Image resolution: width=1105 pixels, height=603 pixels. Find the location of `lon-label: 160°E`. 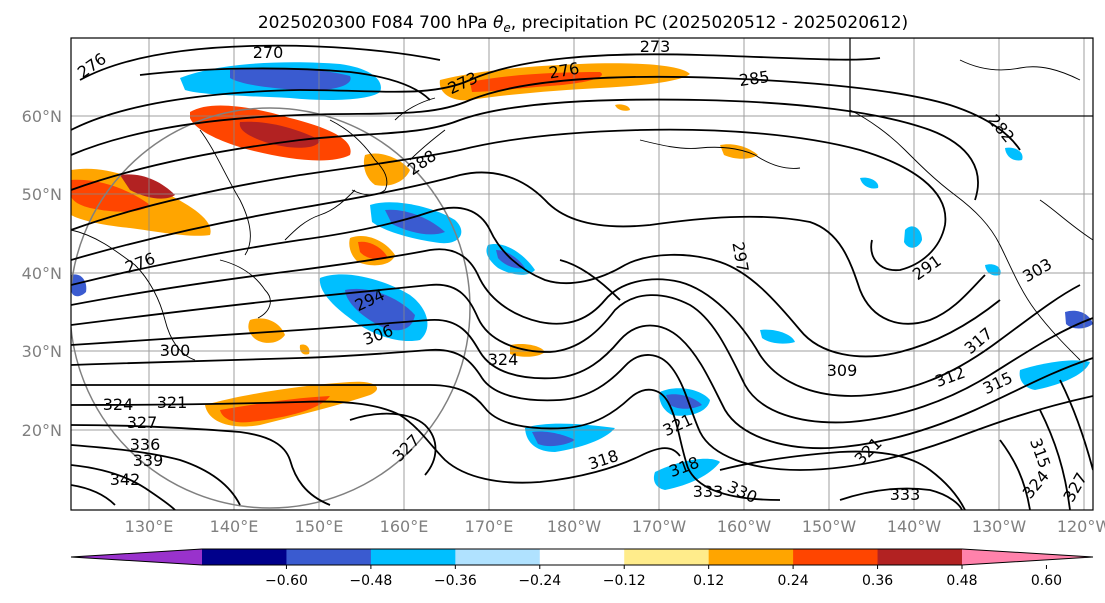

lon-label: 160°E is located at coordinates (404, 526).